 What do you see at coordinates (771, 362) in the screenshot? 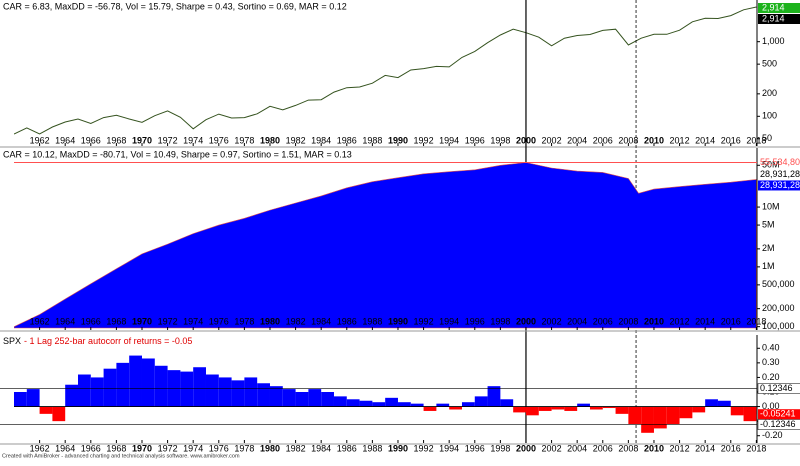
I see `y-tick-label: 0.30` at bounding box center [771, 362].